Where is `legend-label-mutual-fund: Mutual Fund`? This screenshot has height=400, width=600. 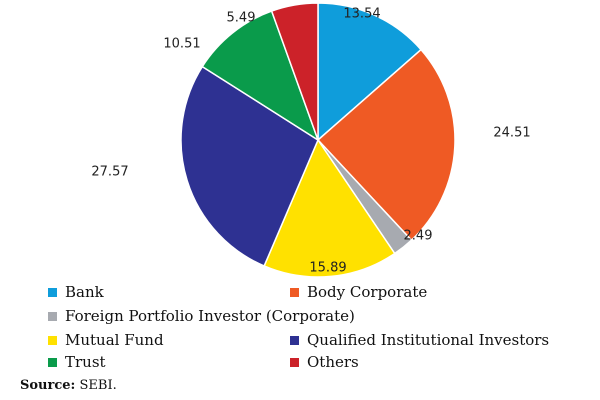 legend-label-mutual-fund: Mutual Fund is located at coordinates (114, 340).